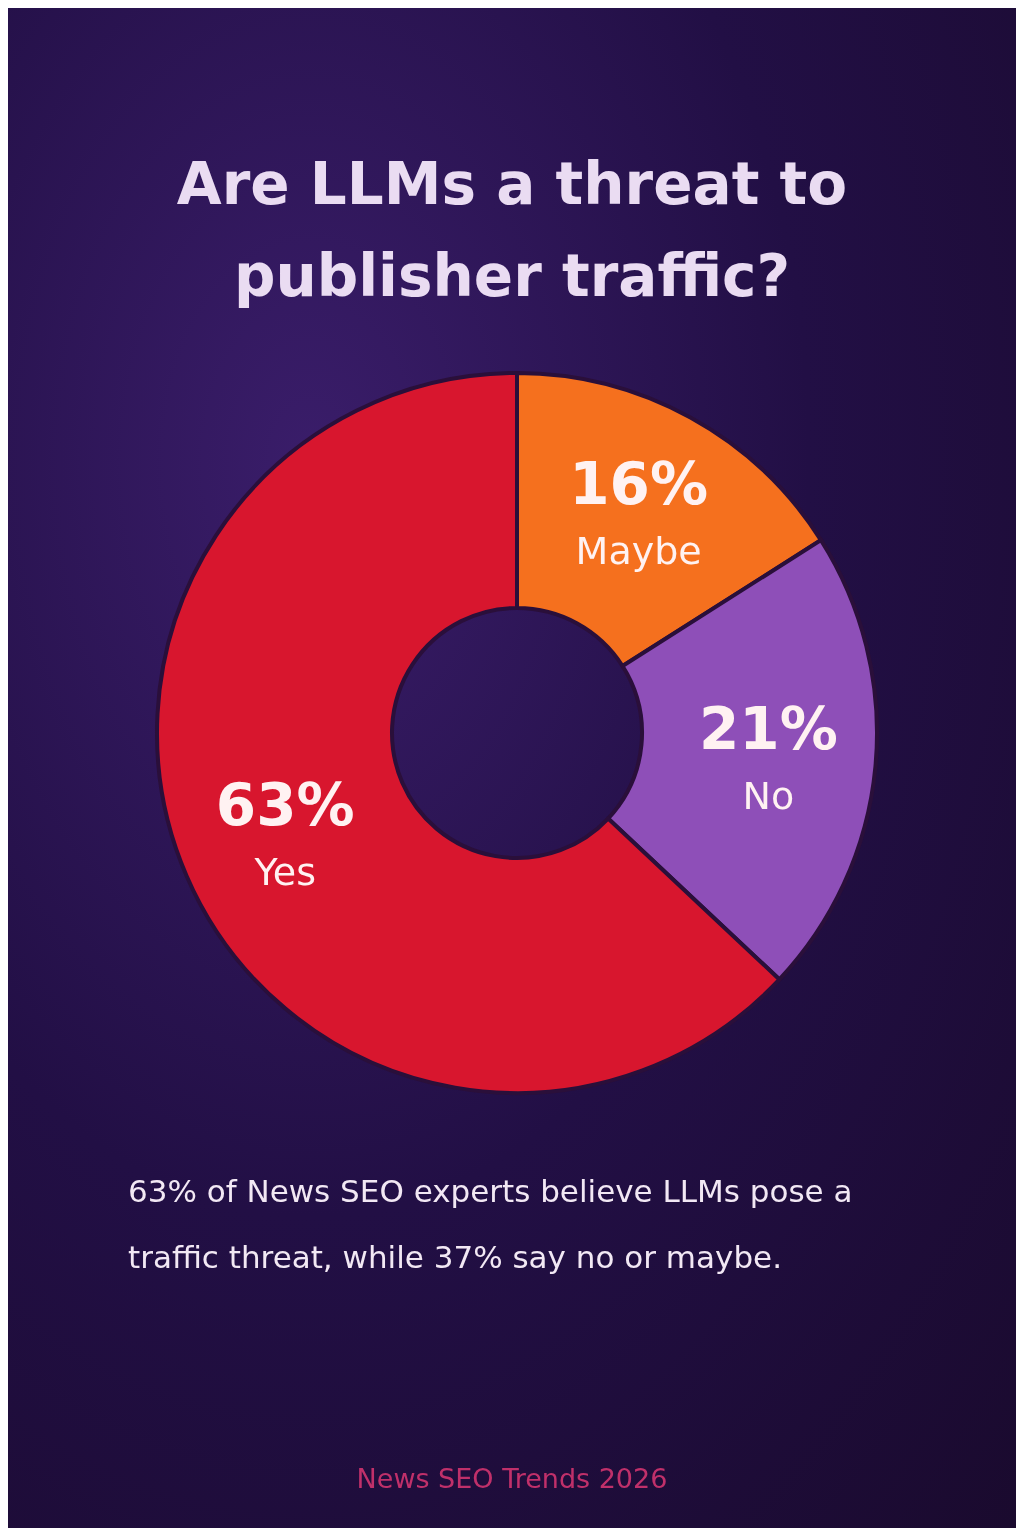 This screenshot has width=1024, height=1536. What do you see at coordinates (768, 795) in the screenshot?
I see `slice-label: No` at bounding box center [768, 795].